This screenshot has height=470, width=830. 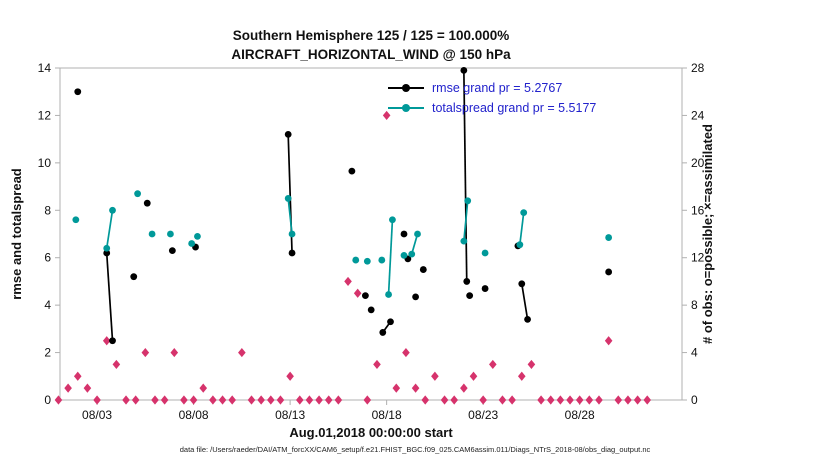 I want to click on y-right-tick-label: 20, so click(x=698, y=163).